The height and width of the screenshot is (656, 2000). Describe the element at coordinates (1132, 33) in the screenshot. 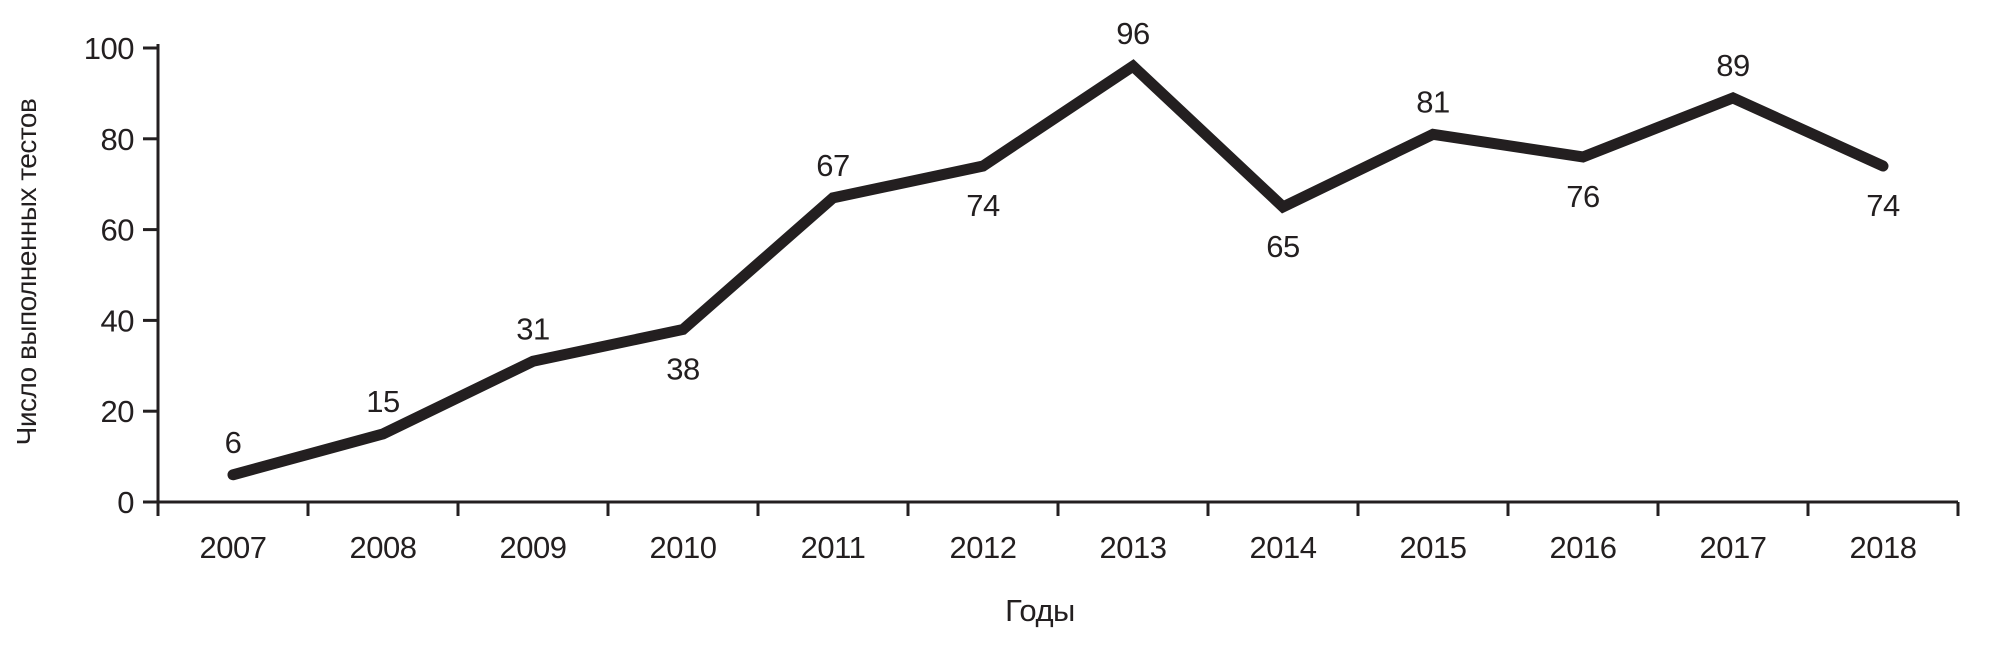

I see `data-point-label: 96` at that location.